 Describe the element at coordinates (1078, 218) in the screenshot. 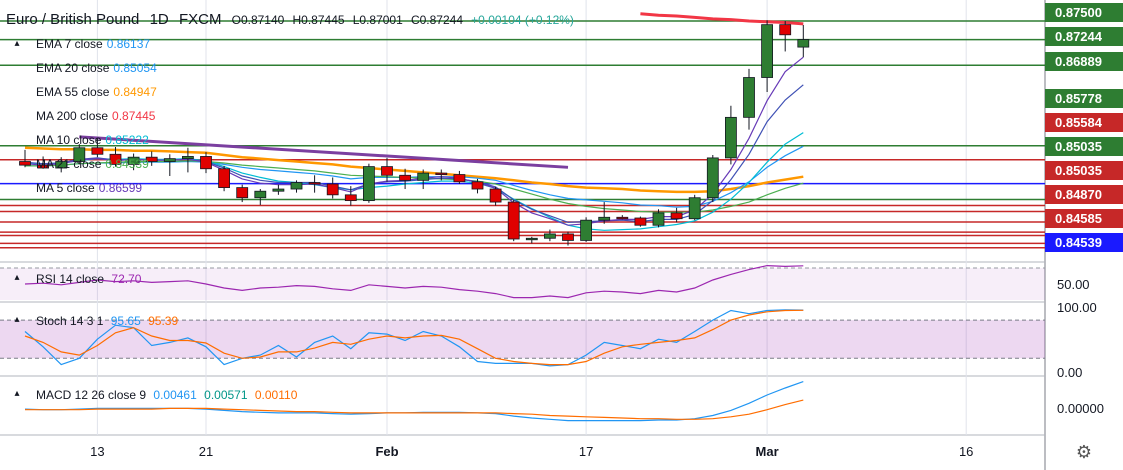

I see `price-axis-label: 0.84585` at that location.